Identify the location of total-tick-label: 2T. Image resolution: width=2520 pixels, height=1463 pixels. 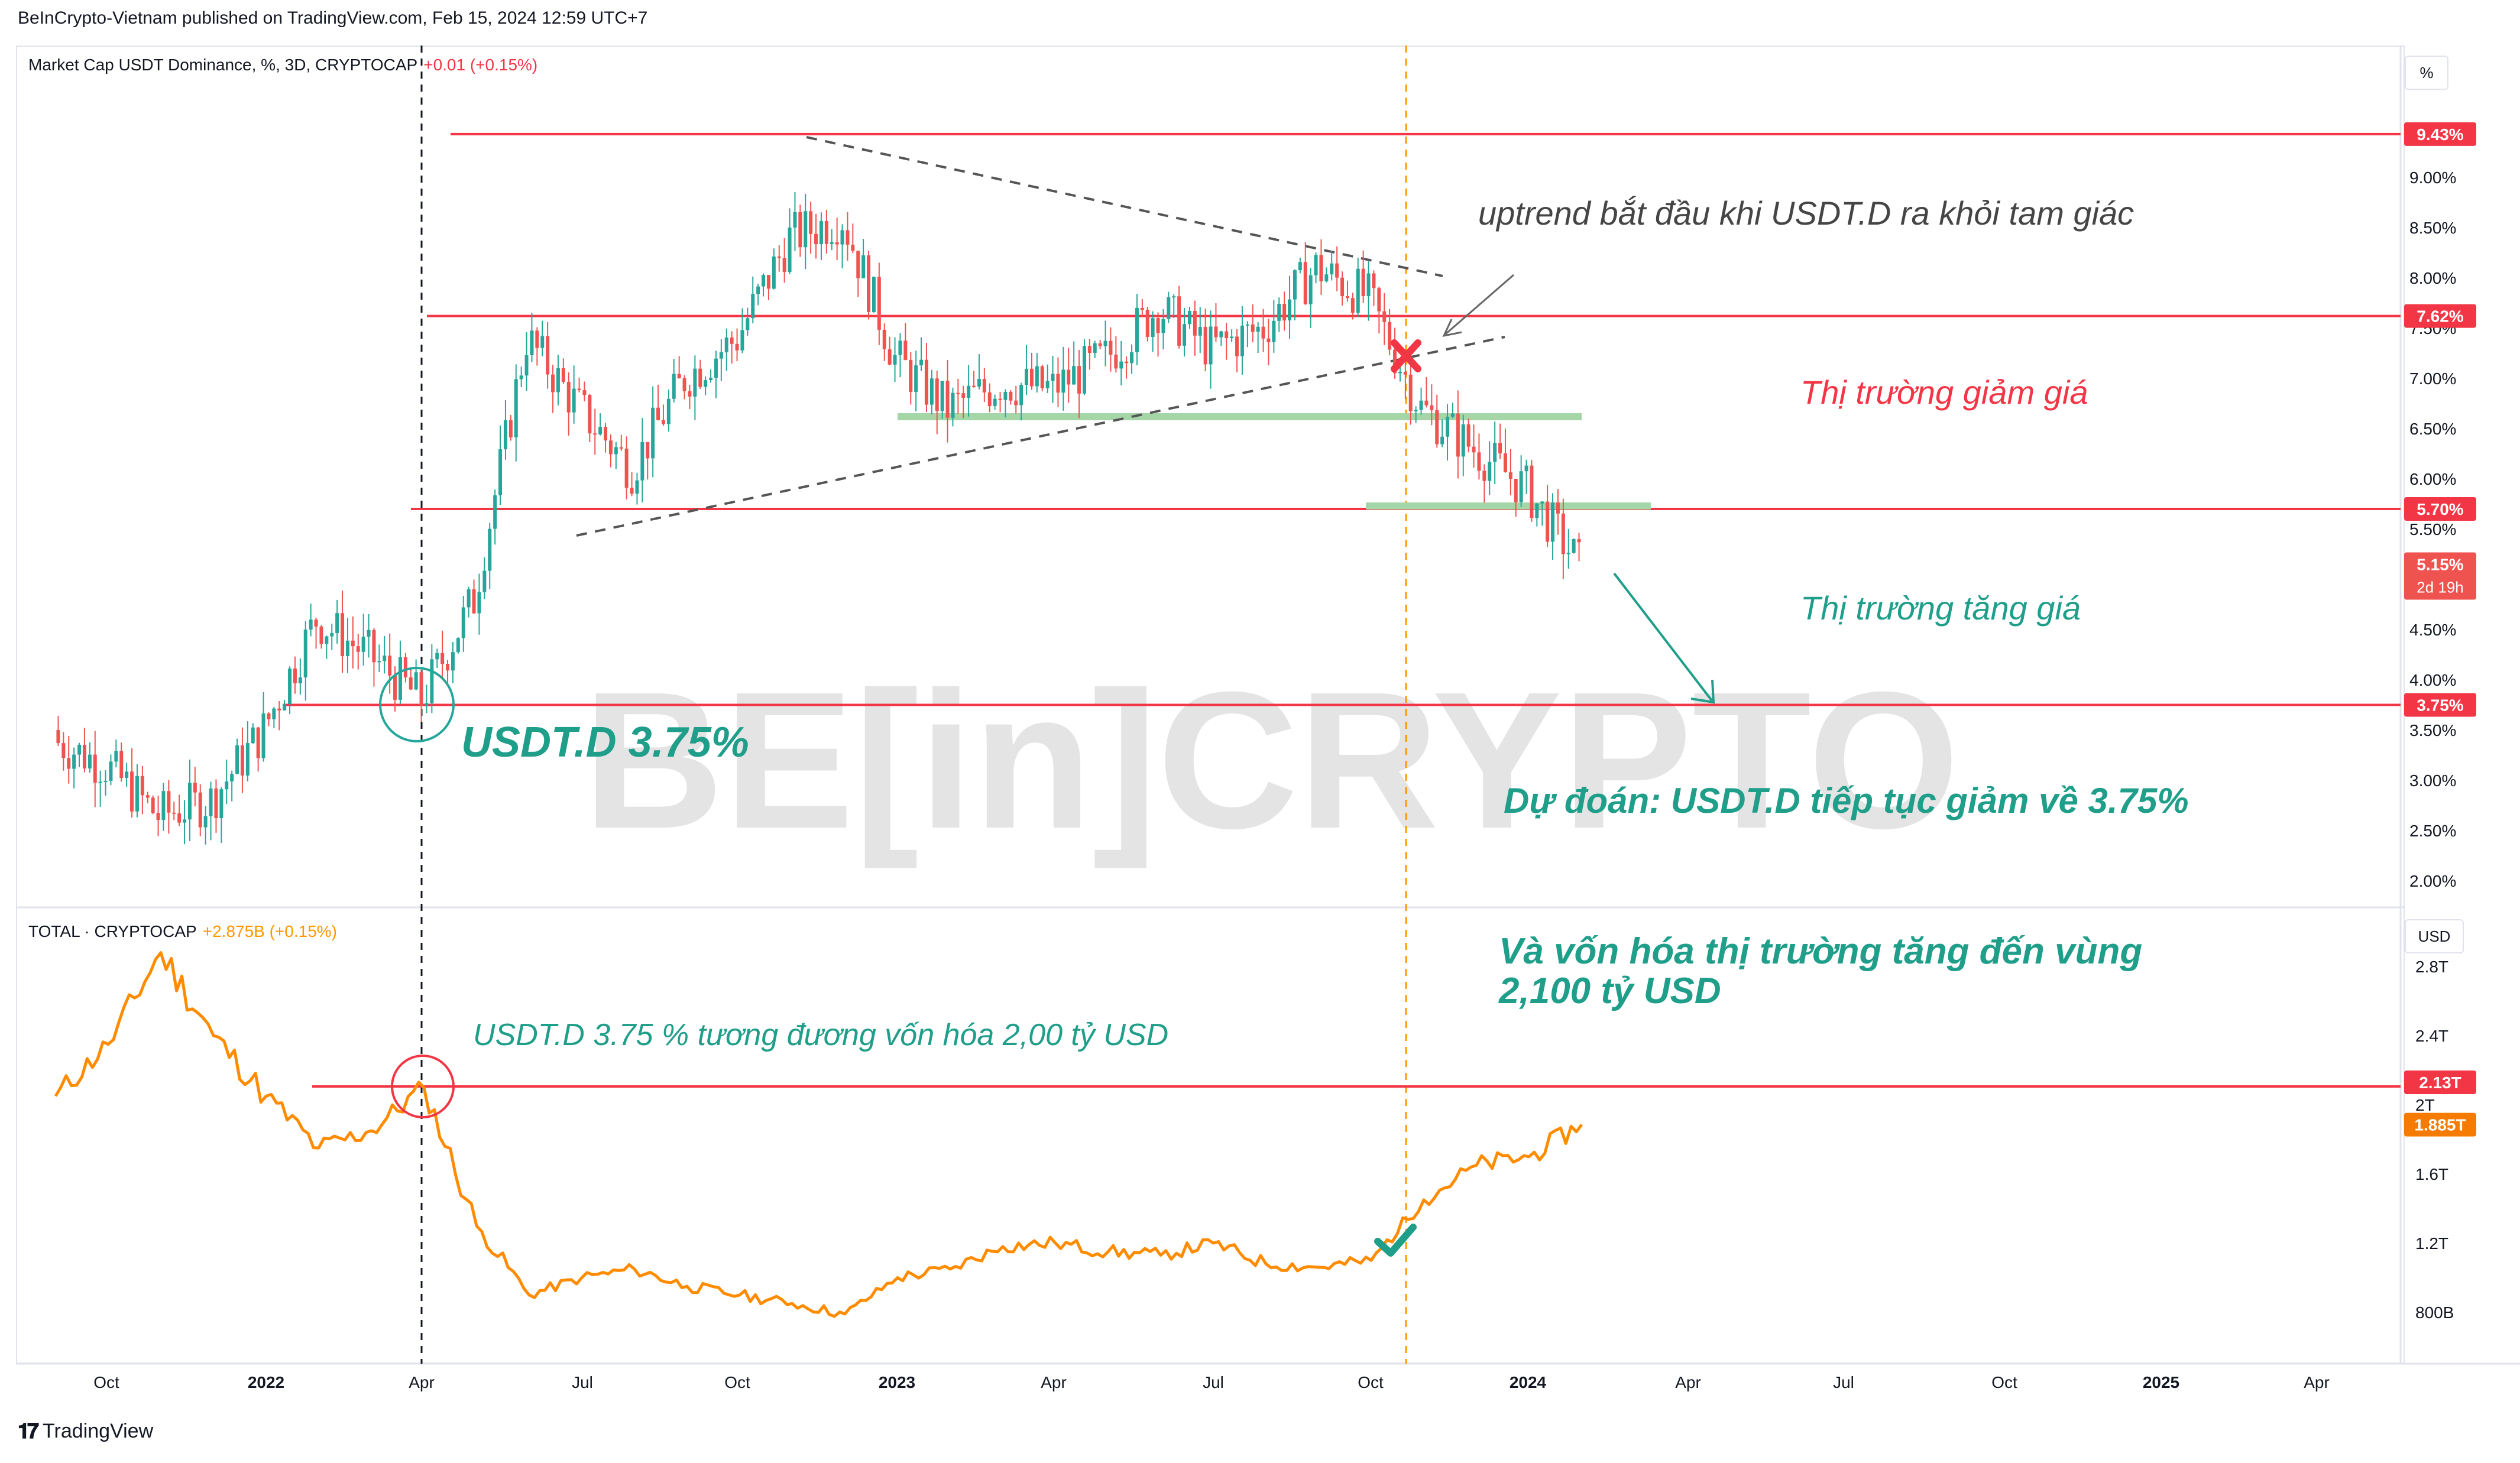
(2425, 1105).